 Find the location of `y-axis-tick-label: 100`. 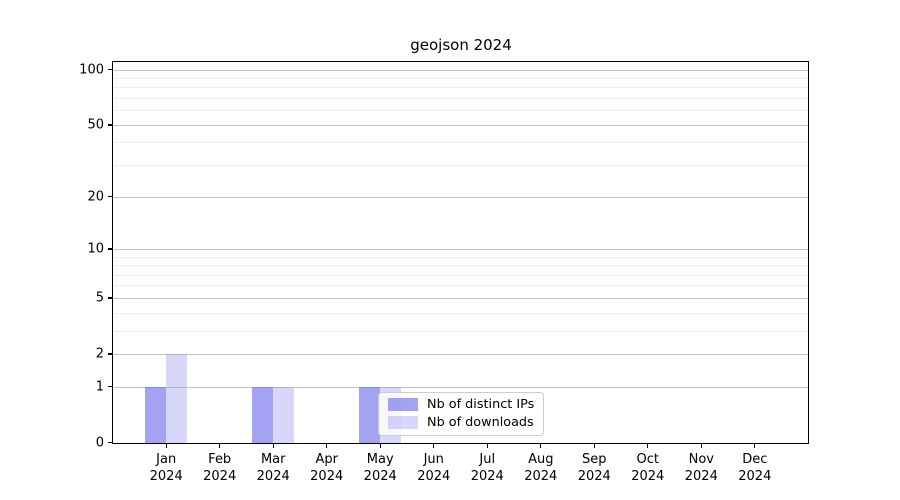

y-axis-tick-label: 100 is located at coordinates (91, 70).